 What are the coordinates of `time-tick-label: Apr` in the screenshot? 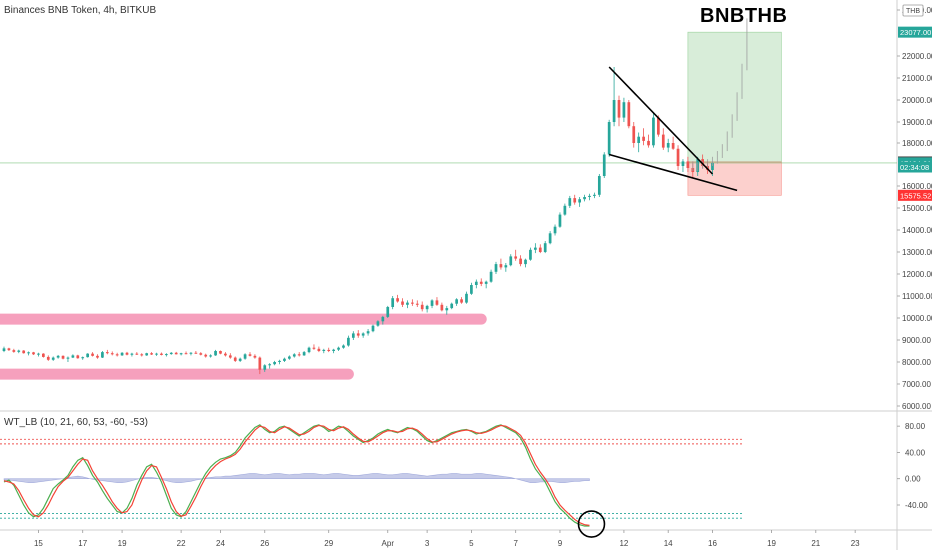 It's located at (388, 543).